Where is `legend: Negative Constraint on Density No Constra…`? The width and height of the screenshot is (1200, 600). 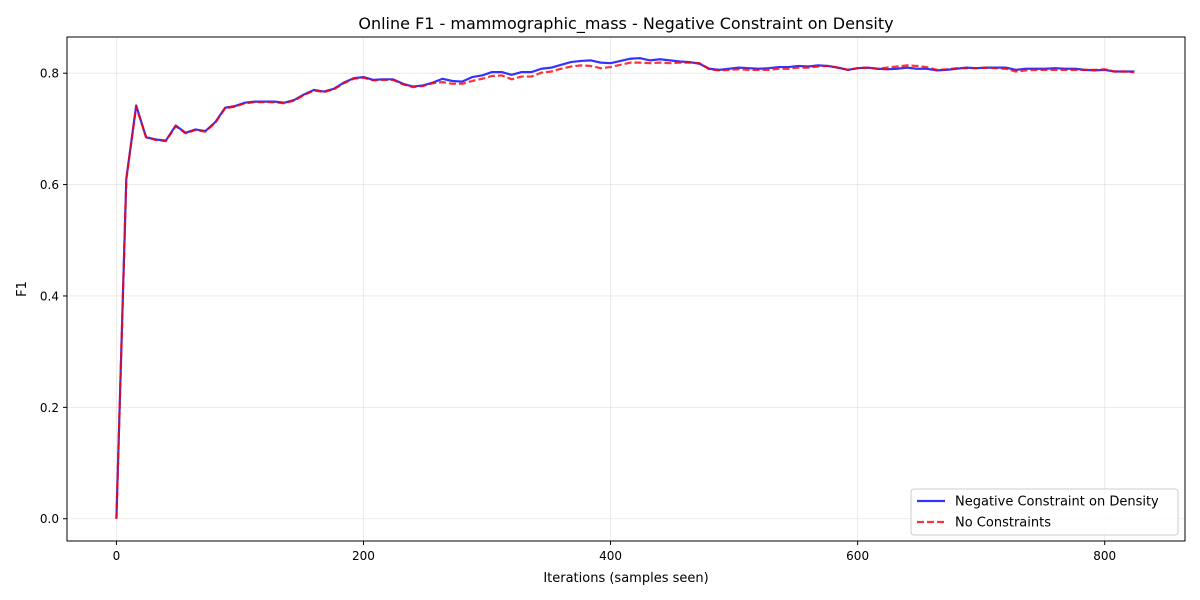 legend: Negative Constraint on Density No Constra… is located at coordinates (1044, 512).